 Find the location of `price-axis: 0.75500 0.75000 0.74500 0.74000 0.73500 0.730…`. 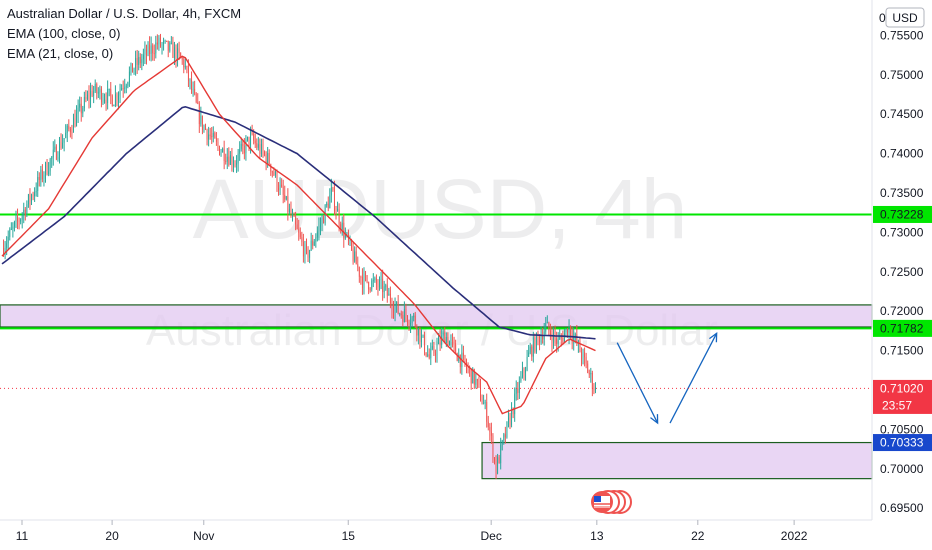

price-axis: 0.75500 0.75000 0.74500 0.74000 0.73500 0.730… is located at coordinates (901, 260).